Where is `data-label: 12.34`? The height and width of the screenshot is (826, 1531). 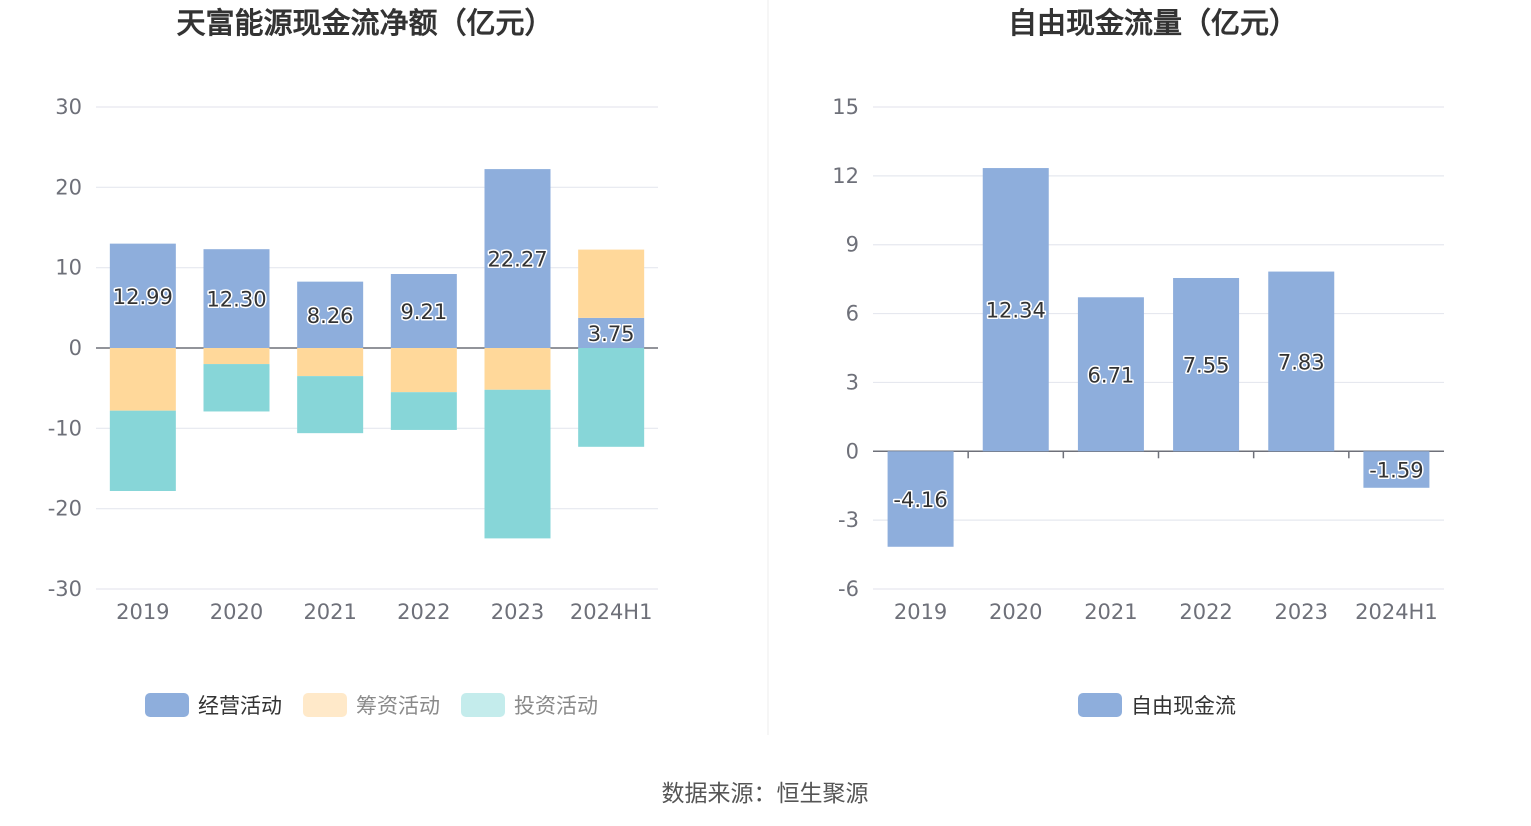
data-label: 12.34 is located at coordinates (1016, 311).